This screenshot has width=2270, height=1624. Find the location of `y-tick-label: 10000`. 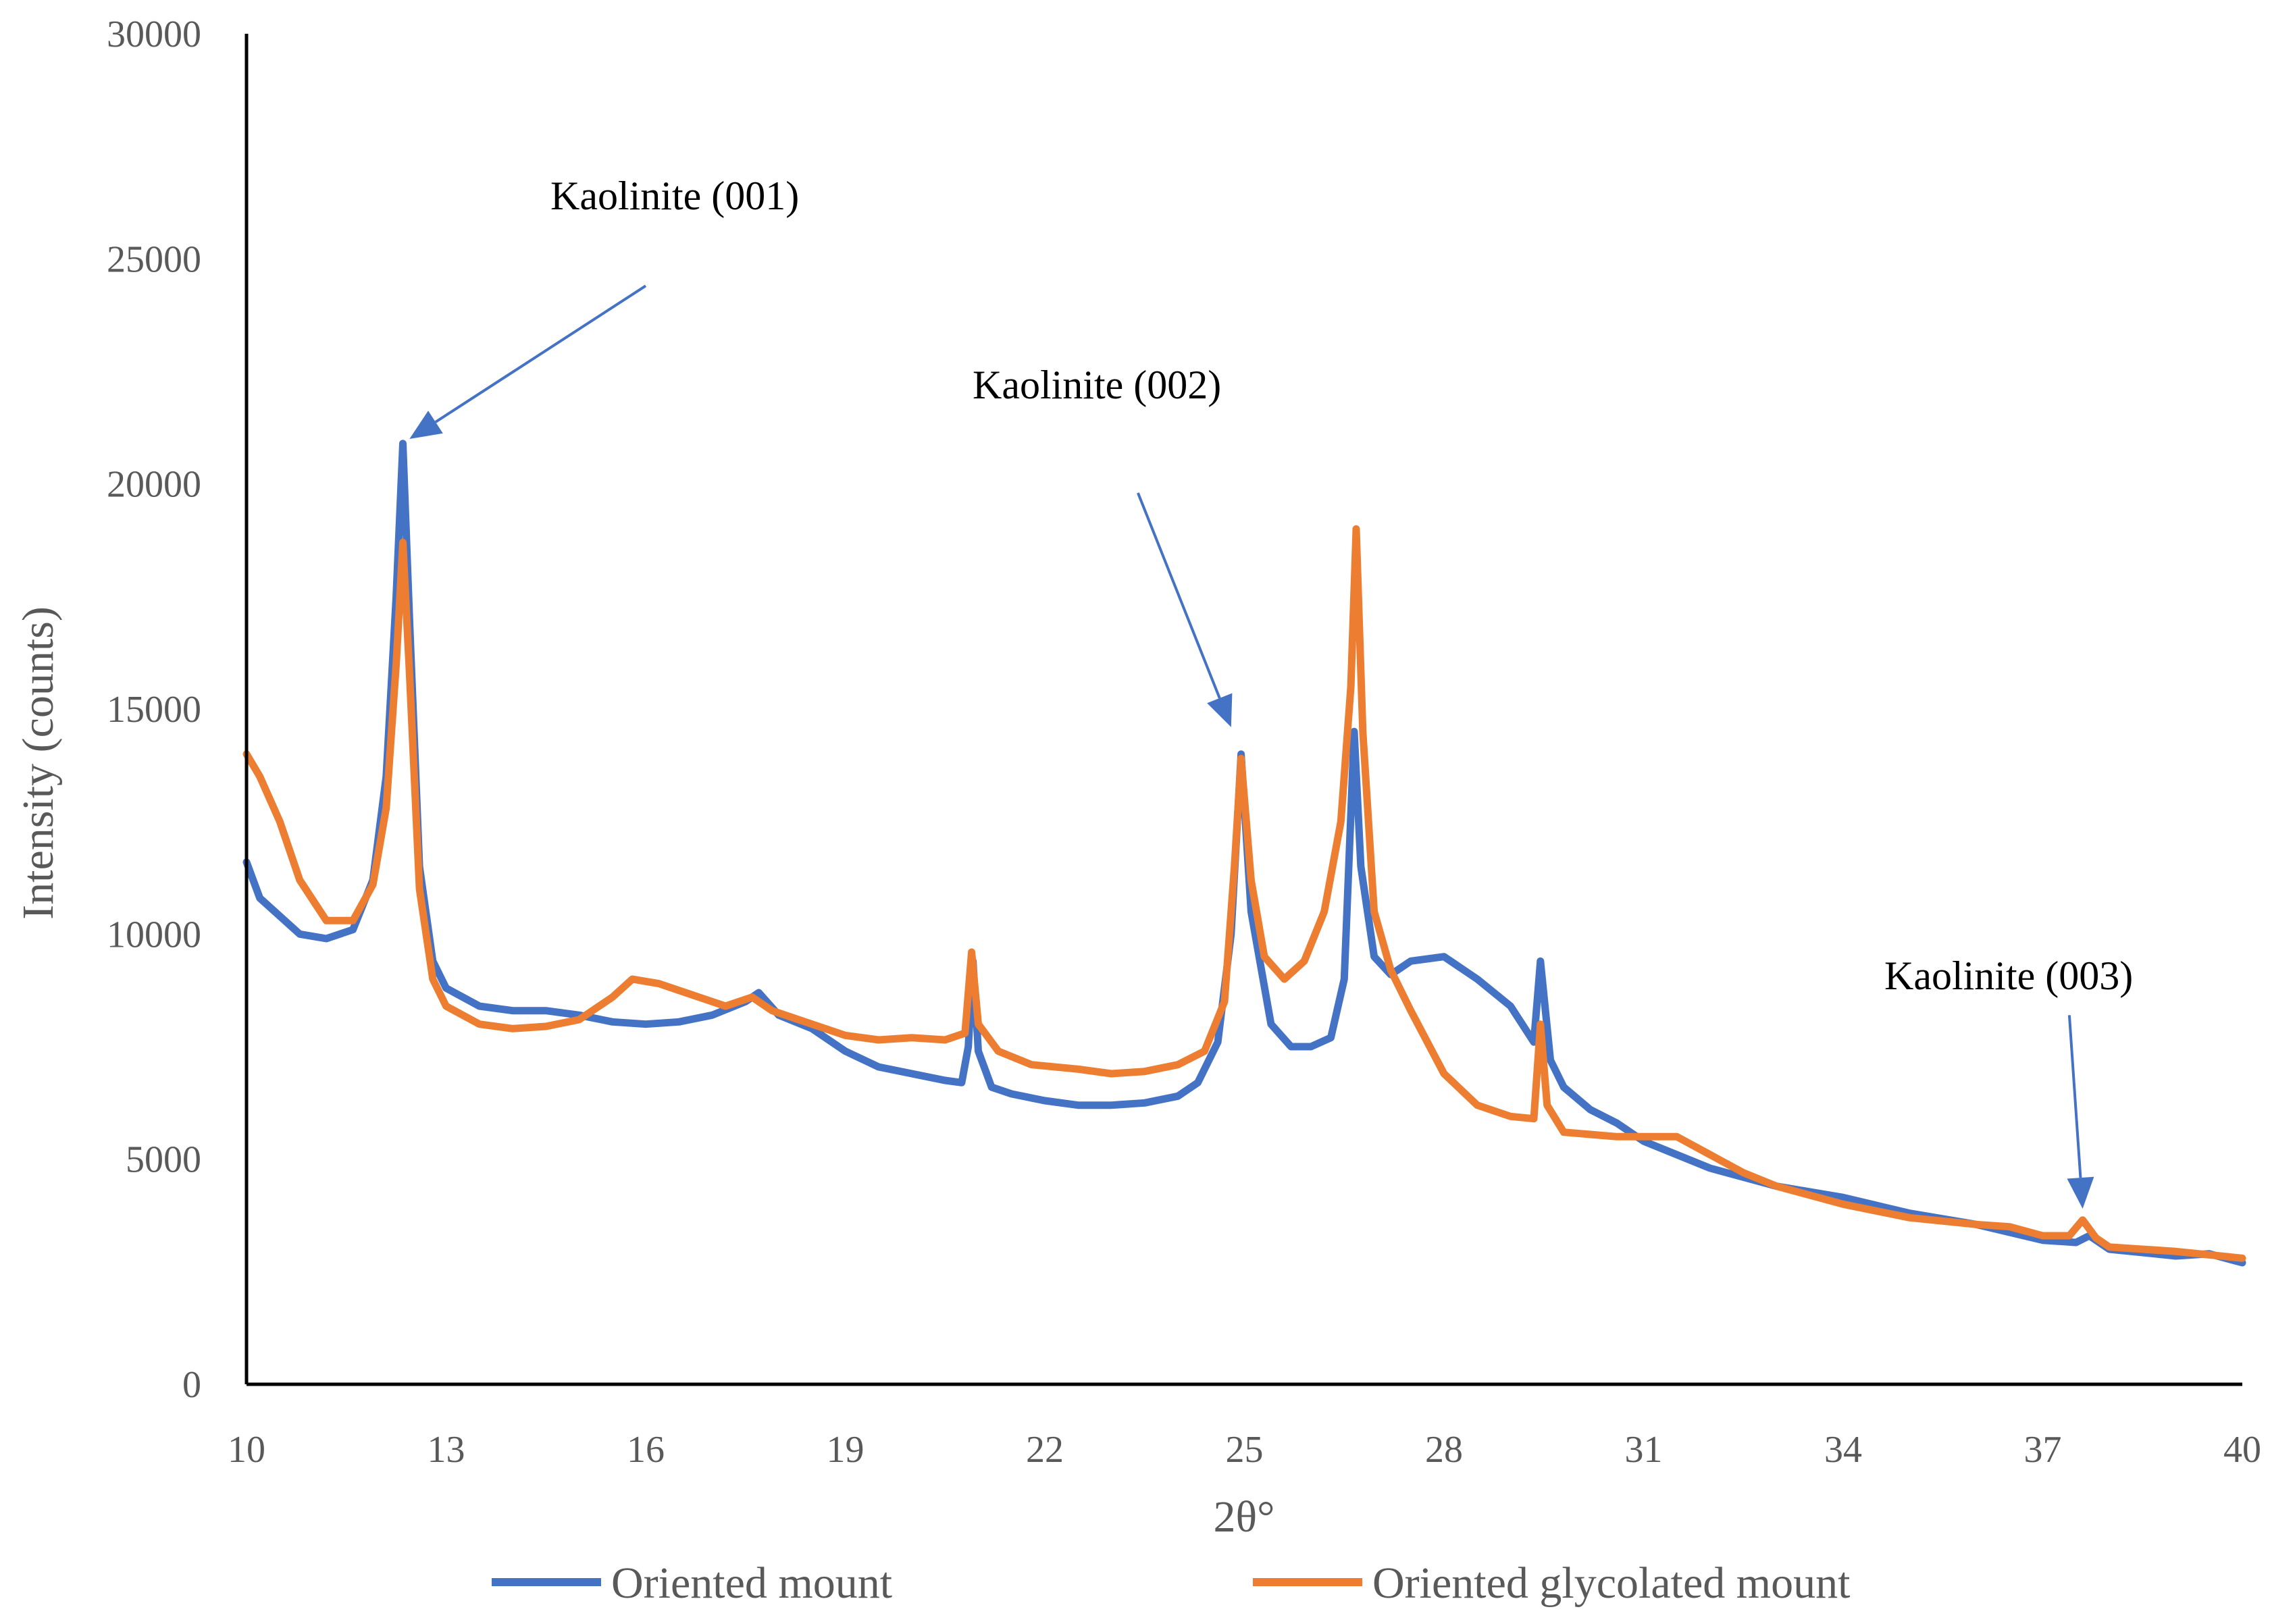

y-tick-label: 10000 is located at coordinates (154, 934).